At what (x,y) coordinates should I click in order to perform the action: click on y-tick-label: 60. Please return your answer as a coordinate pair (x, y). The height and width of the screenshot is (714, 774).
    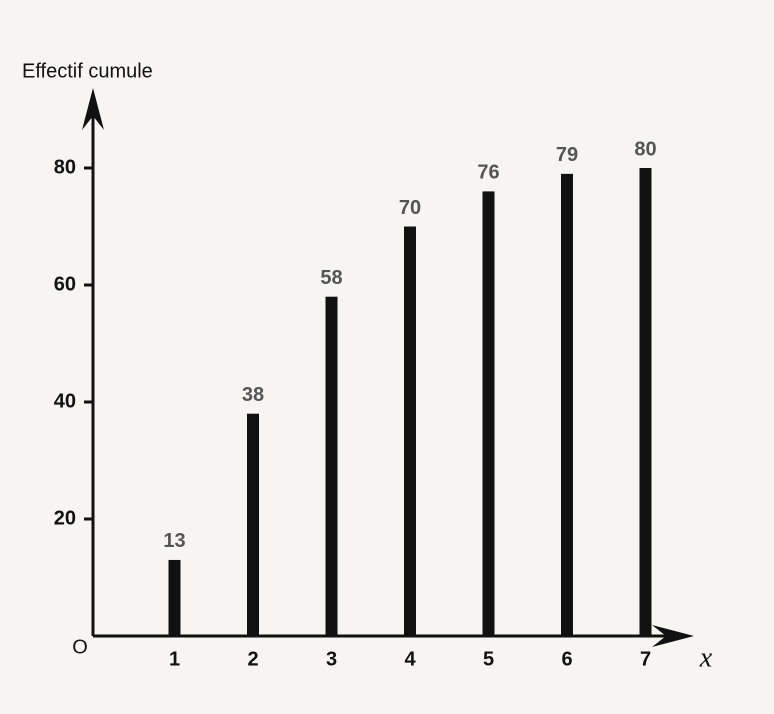
    Looking at the image, I should click on (65, 284).